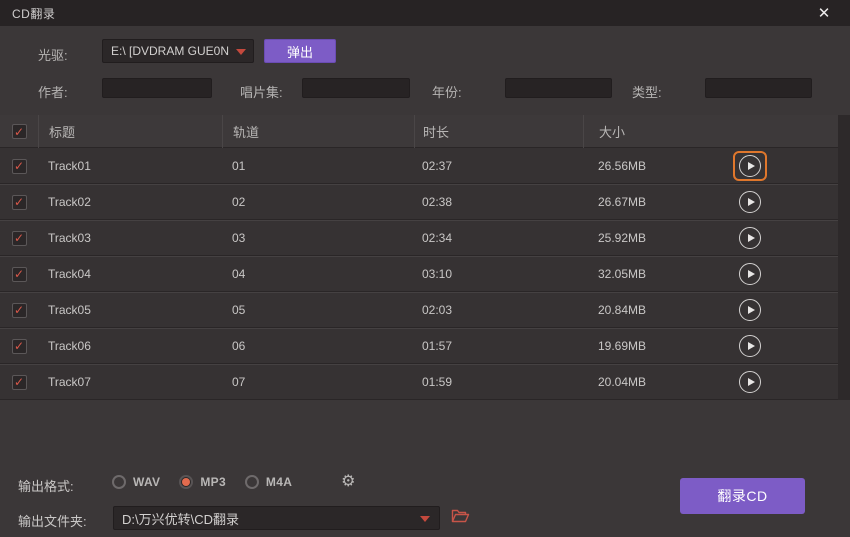 Image resolution: width=850 pixels, height=537 pixels. Describe the element at coordinates (419, 382) in the screenshot. I see `table-row: ✓ Track07 07 01:59 20.04MB` at that location.